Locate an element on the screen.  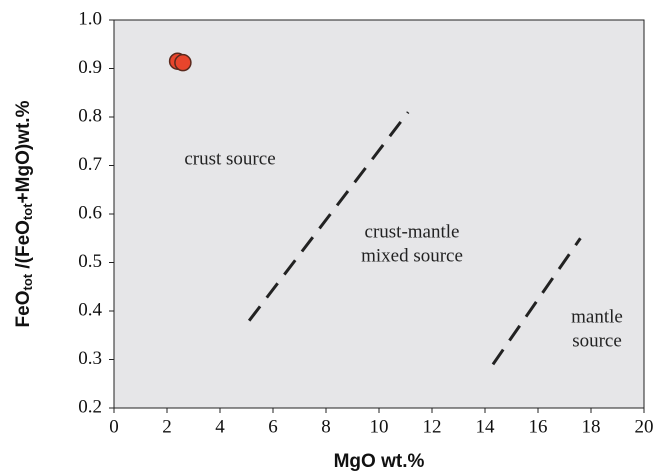
data-point is located at coordinates (183, 62).